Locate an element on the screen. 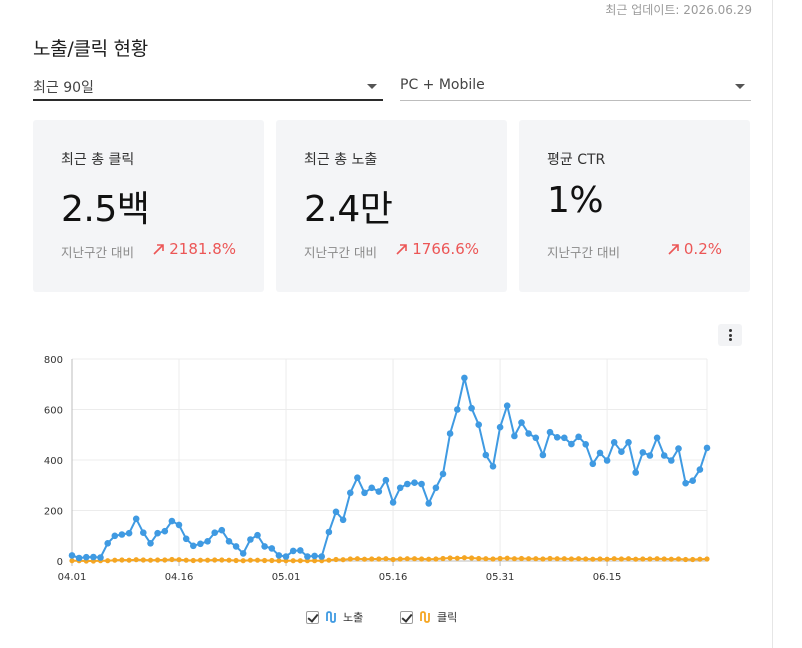 Image resolution: width=802 pixels, height=648 pixels. stat-card-delta: 2181.8% is located at coordinates (194, 249).